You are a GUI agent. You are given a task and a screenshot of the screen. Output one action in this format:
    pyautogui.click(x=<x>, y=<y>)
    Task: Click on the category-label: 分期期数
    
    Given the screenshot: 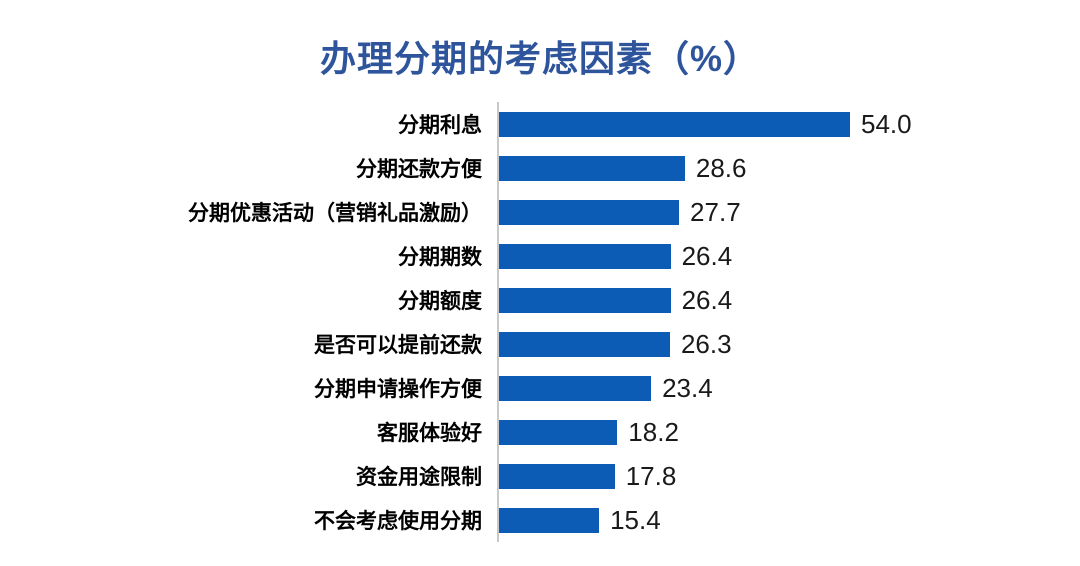 What is the action you would take?
    pyautogui.click(x=440, y=257)
    